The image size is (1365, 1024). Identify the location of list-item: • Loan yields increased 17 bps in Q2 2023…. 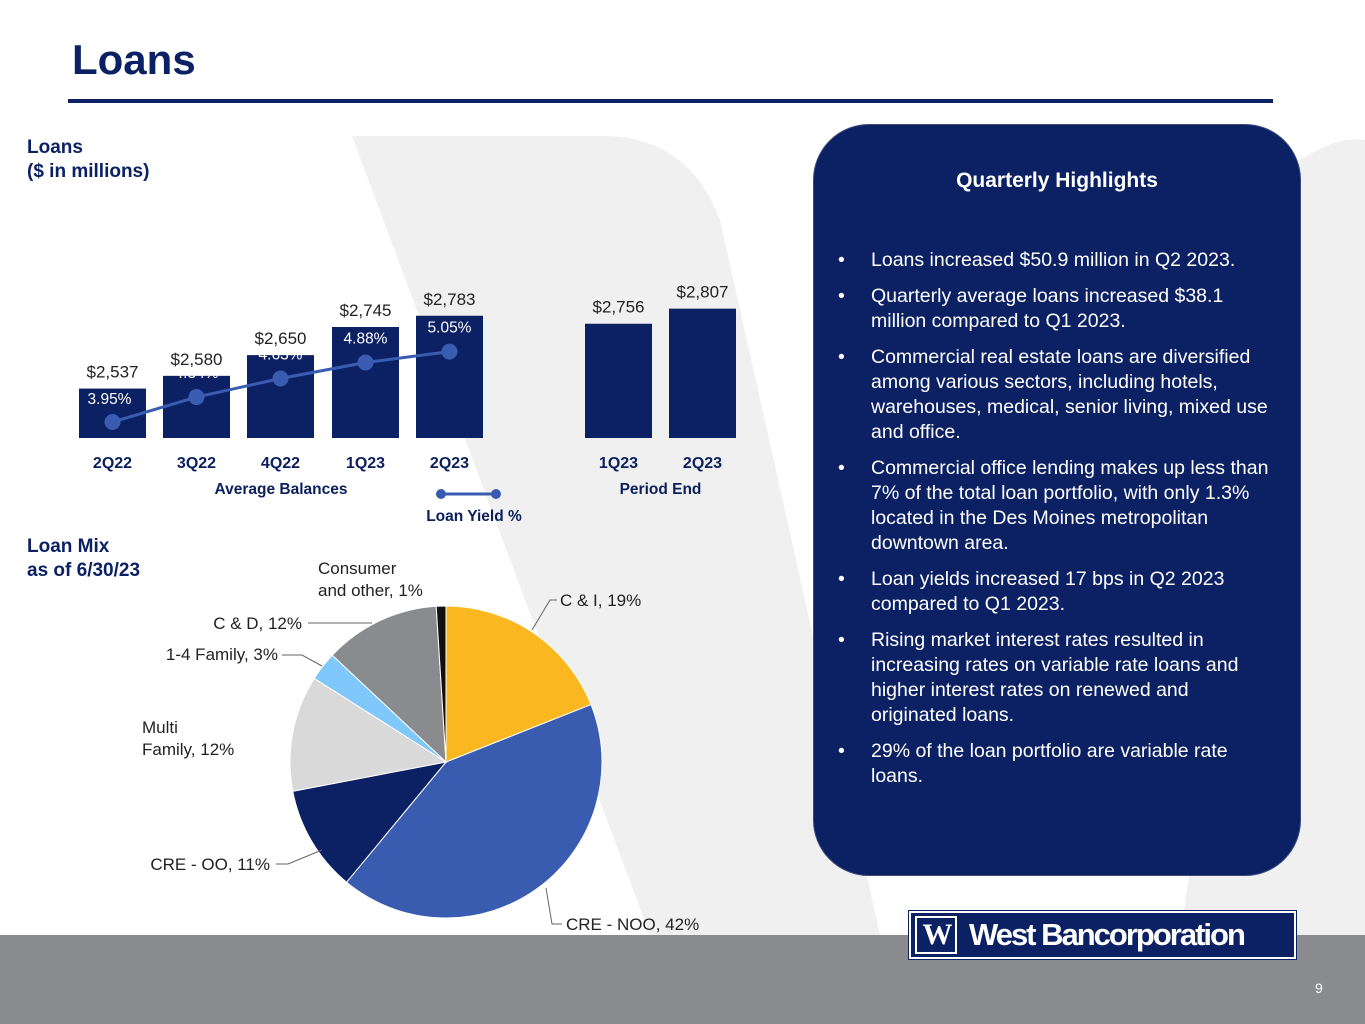
(1058, 592).